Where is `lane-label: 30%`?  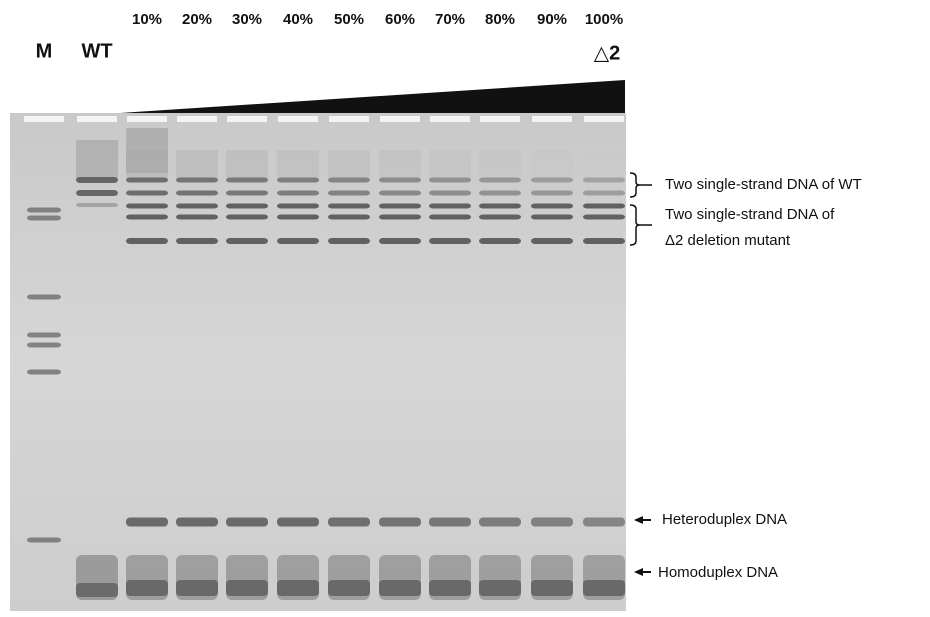
lane-label: 30% is located at coordinates (247, 19).